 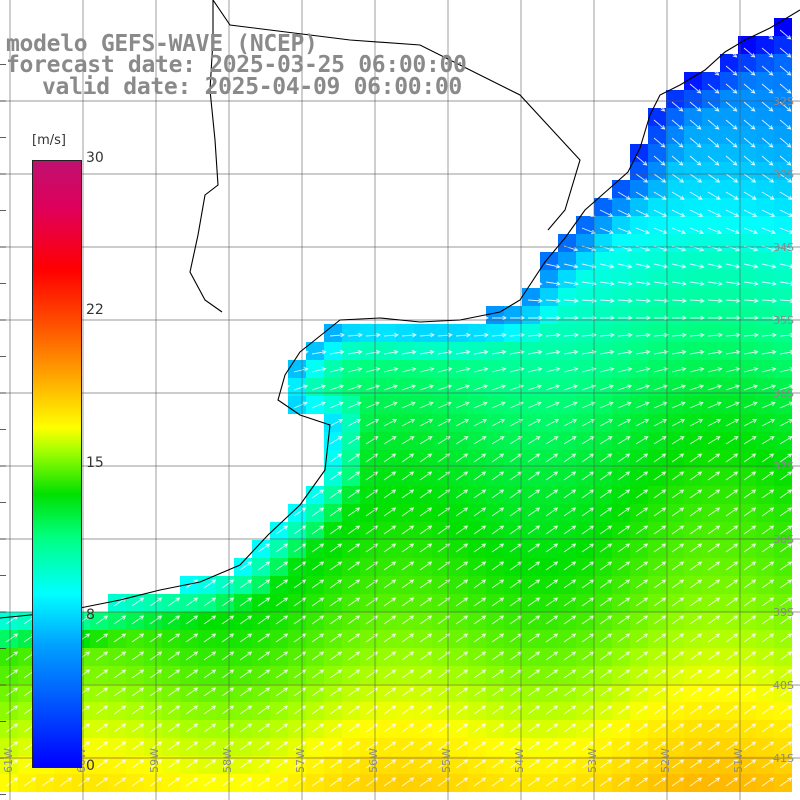 What do you see at coordinates (783, 101) in the screenshot?
I see `lat-label-32S: 32S` at bounding box center [783, 101].